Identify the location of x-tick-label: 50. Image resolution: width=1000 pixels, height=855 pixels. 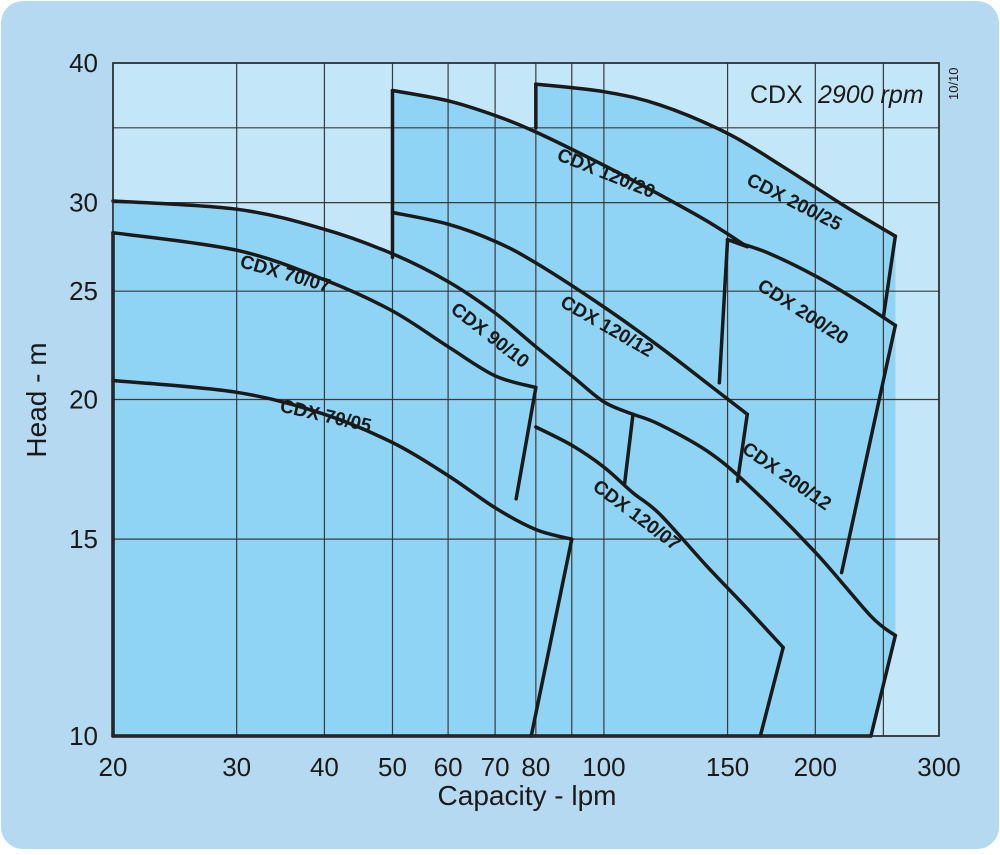
(392, 767).